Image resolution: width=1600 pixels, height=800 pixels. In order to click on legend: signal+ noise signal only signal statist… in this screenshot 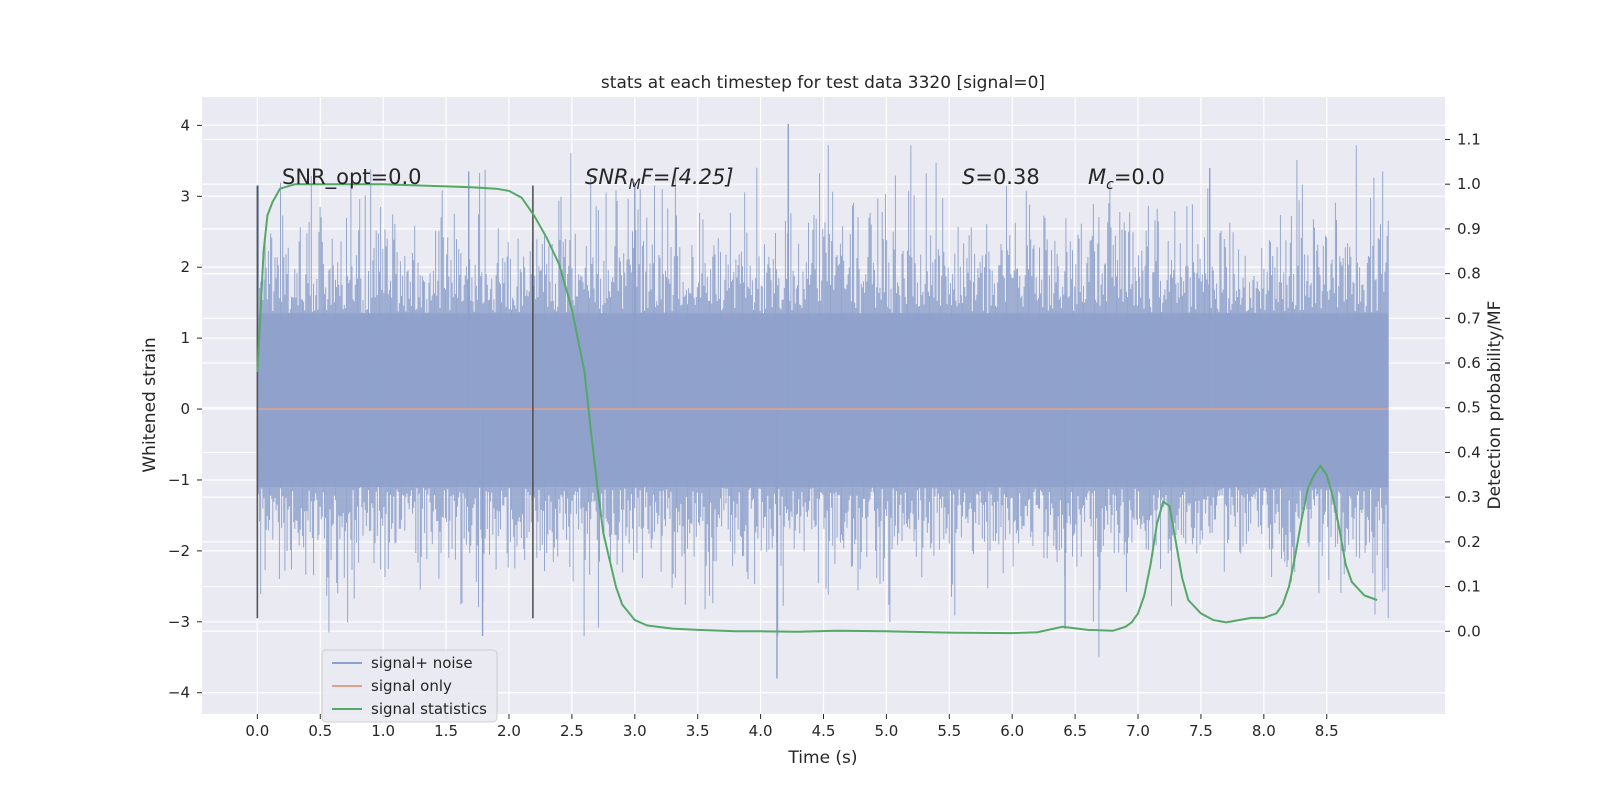, I will do `click(409, 686)`.